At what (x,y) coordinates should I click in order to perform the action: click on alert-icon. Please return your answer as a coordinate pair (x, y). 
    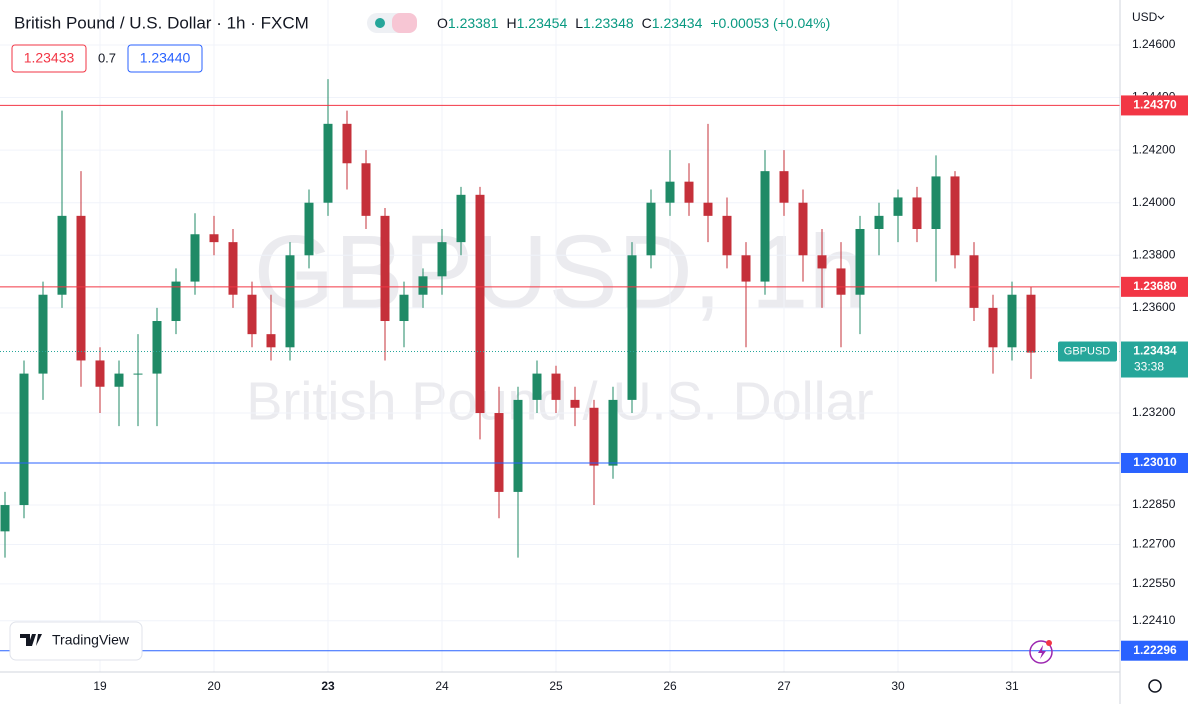
    Looking at the image, I should click on (1041, 652).